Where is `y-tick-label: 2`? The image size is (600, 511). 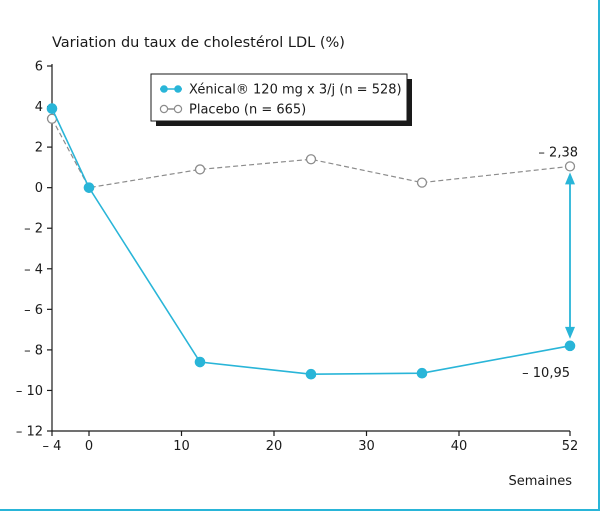
y-tick-label: 2 is located at coordinates (39, 148).